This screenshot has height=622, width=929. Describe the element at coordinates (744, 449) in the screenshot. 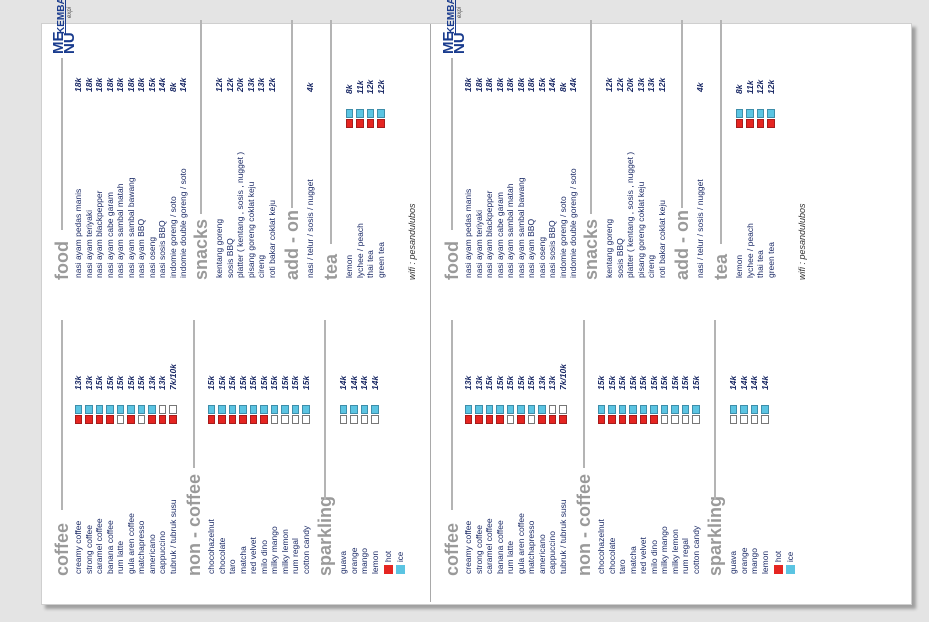

I see `menu-item: orange 14k` at that location.